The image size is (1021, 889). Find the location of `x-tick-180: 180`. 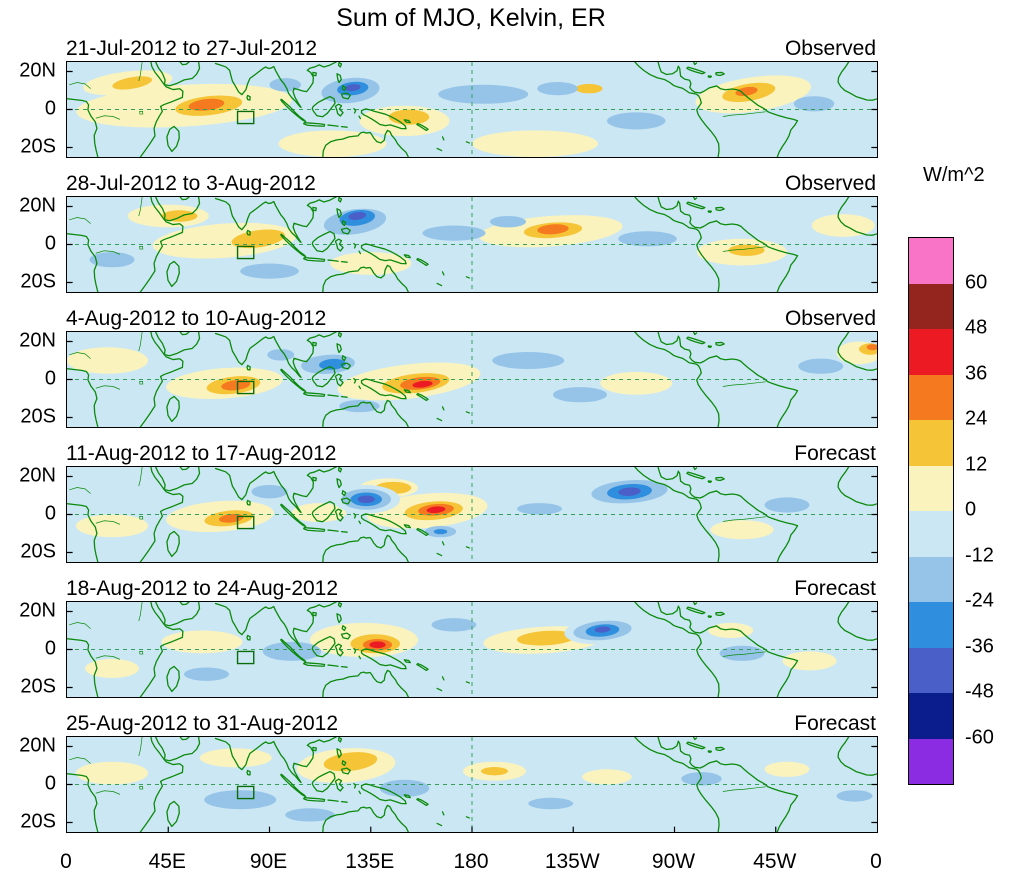

x-tick-180: 180 is located at coordinates (471, 861).